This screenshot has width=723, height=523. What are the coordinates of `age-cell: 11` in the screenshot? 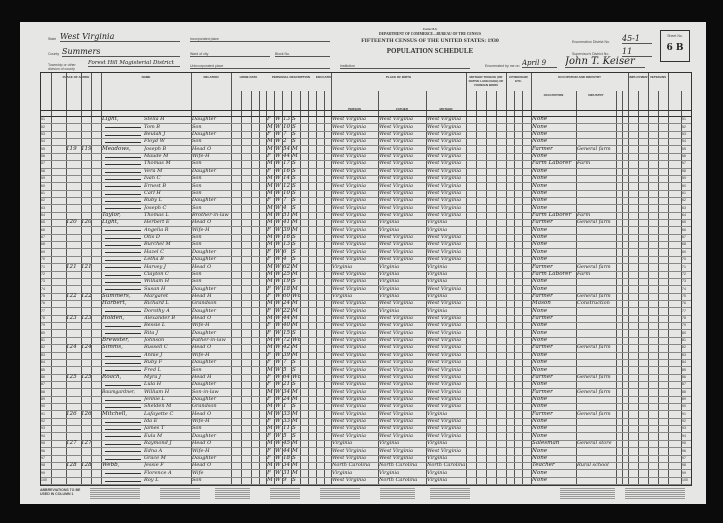 It's located at (287, 428).